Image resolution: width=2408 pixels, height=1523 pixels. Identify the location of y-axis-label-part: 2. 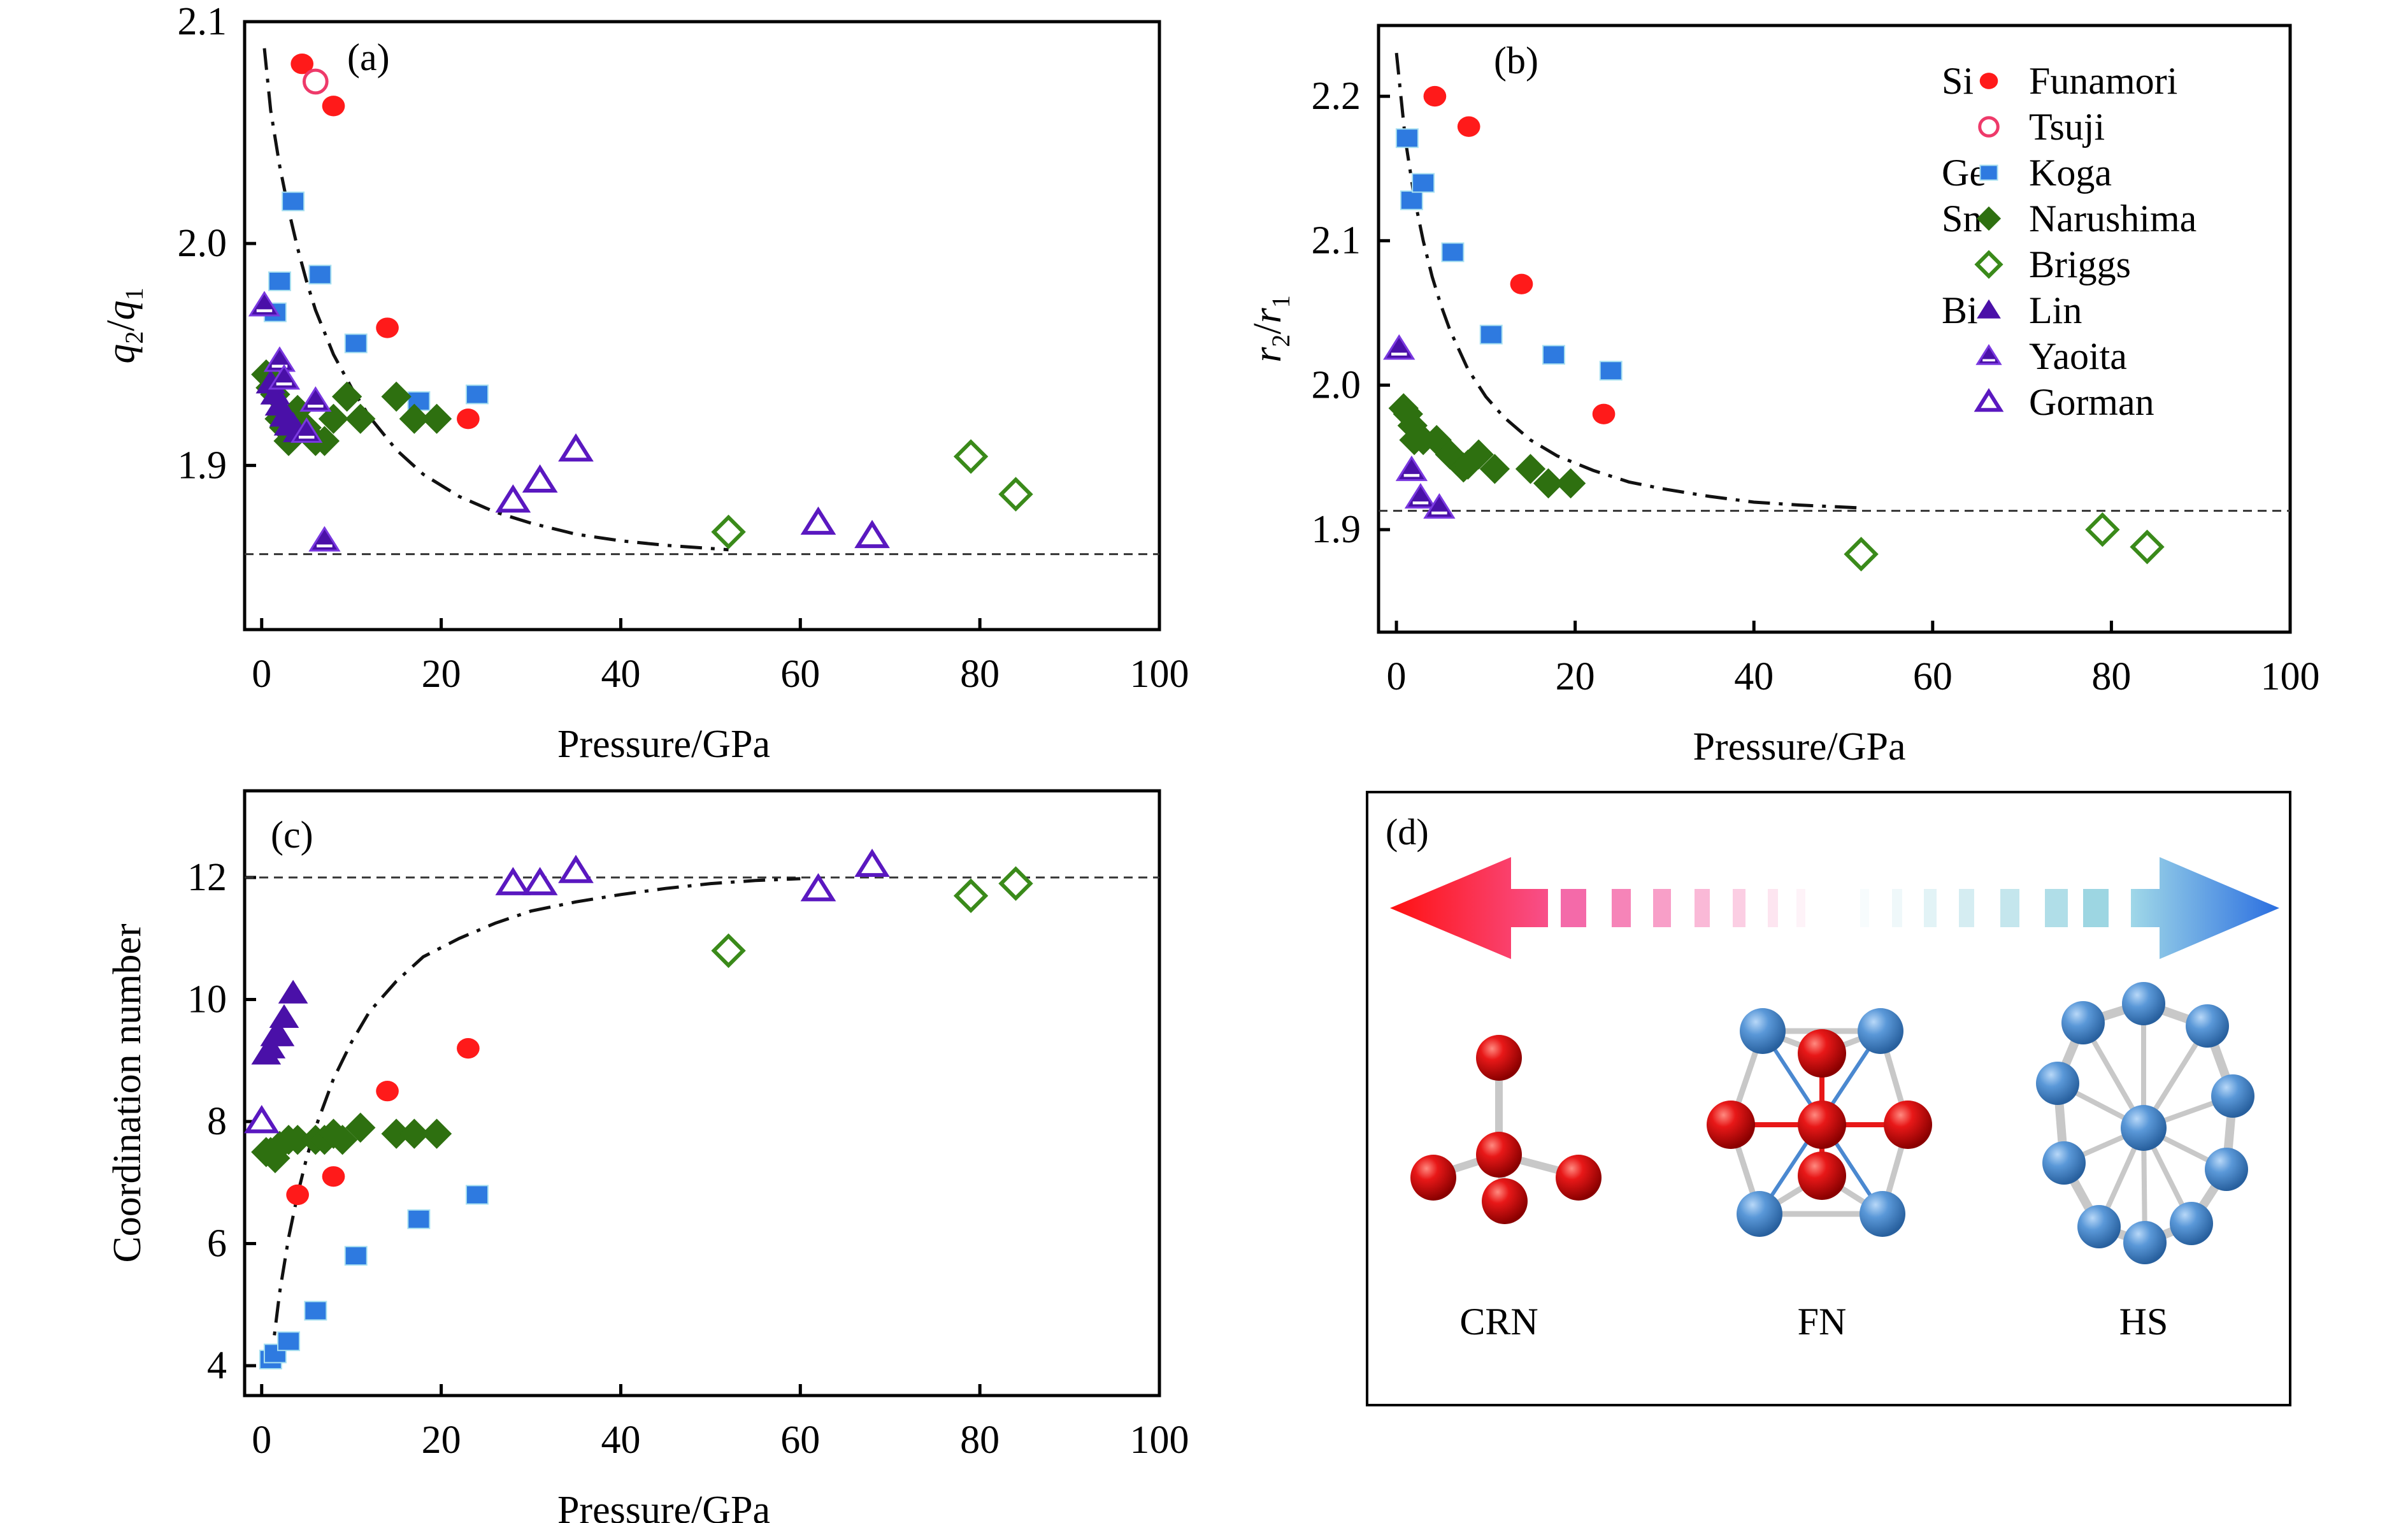
(1280, 341).